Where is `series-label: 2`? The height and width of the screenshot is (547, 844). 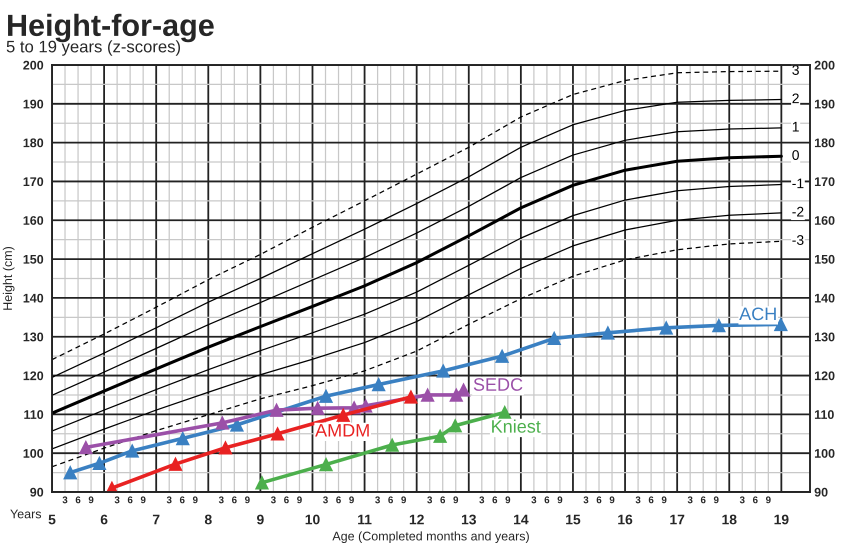
series-label: 2 is located at coordinates (795, 98).